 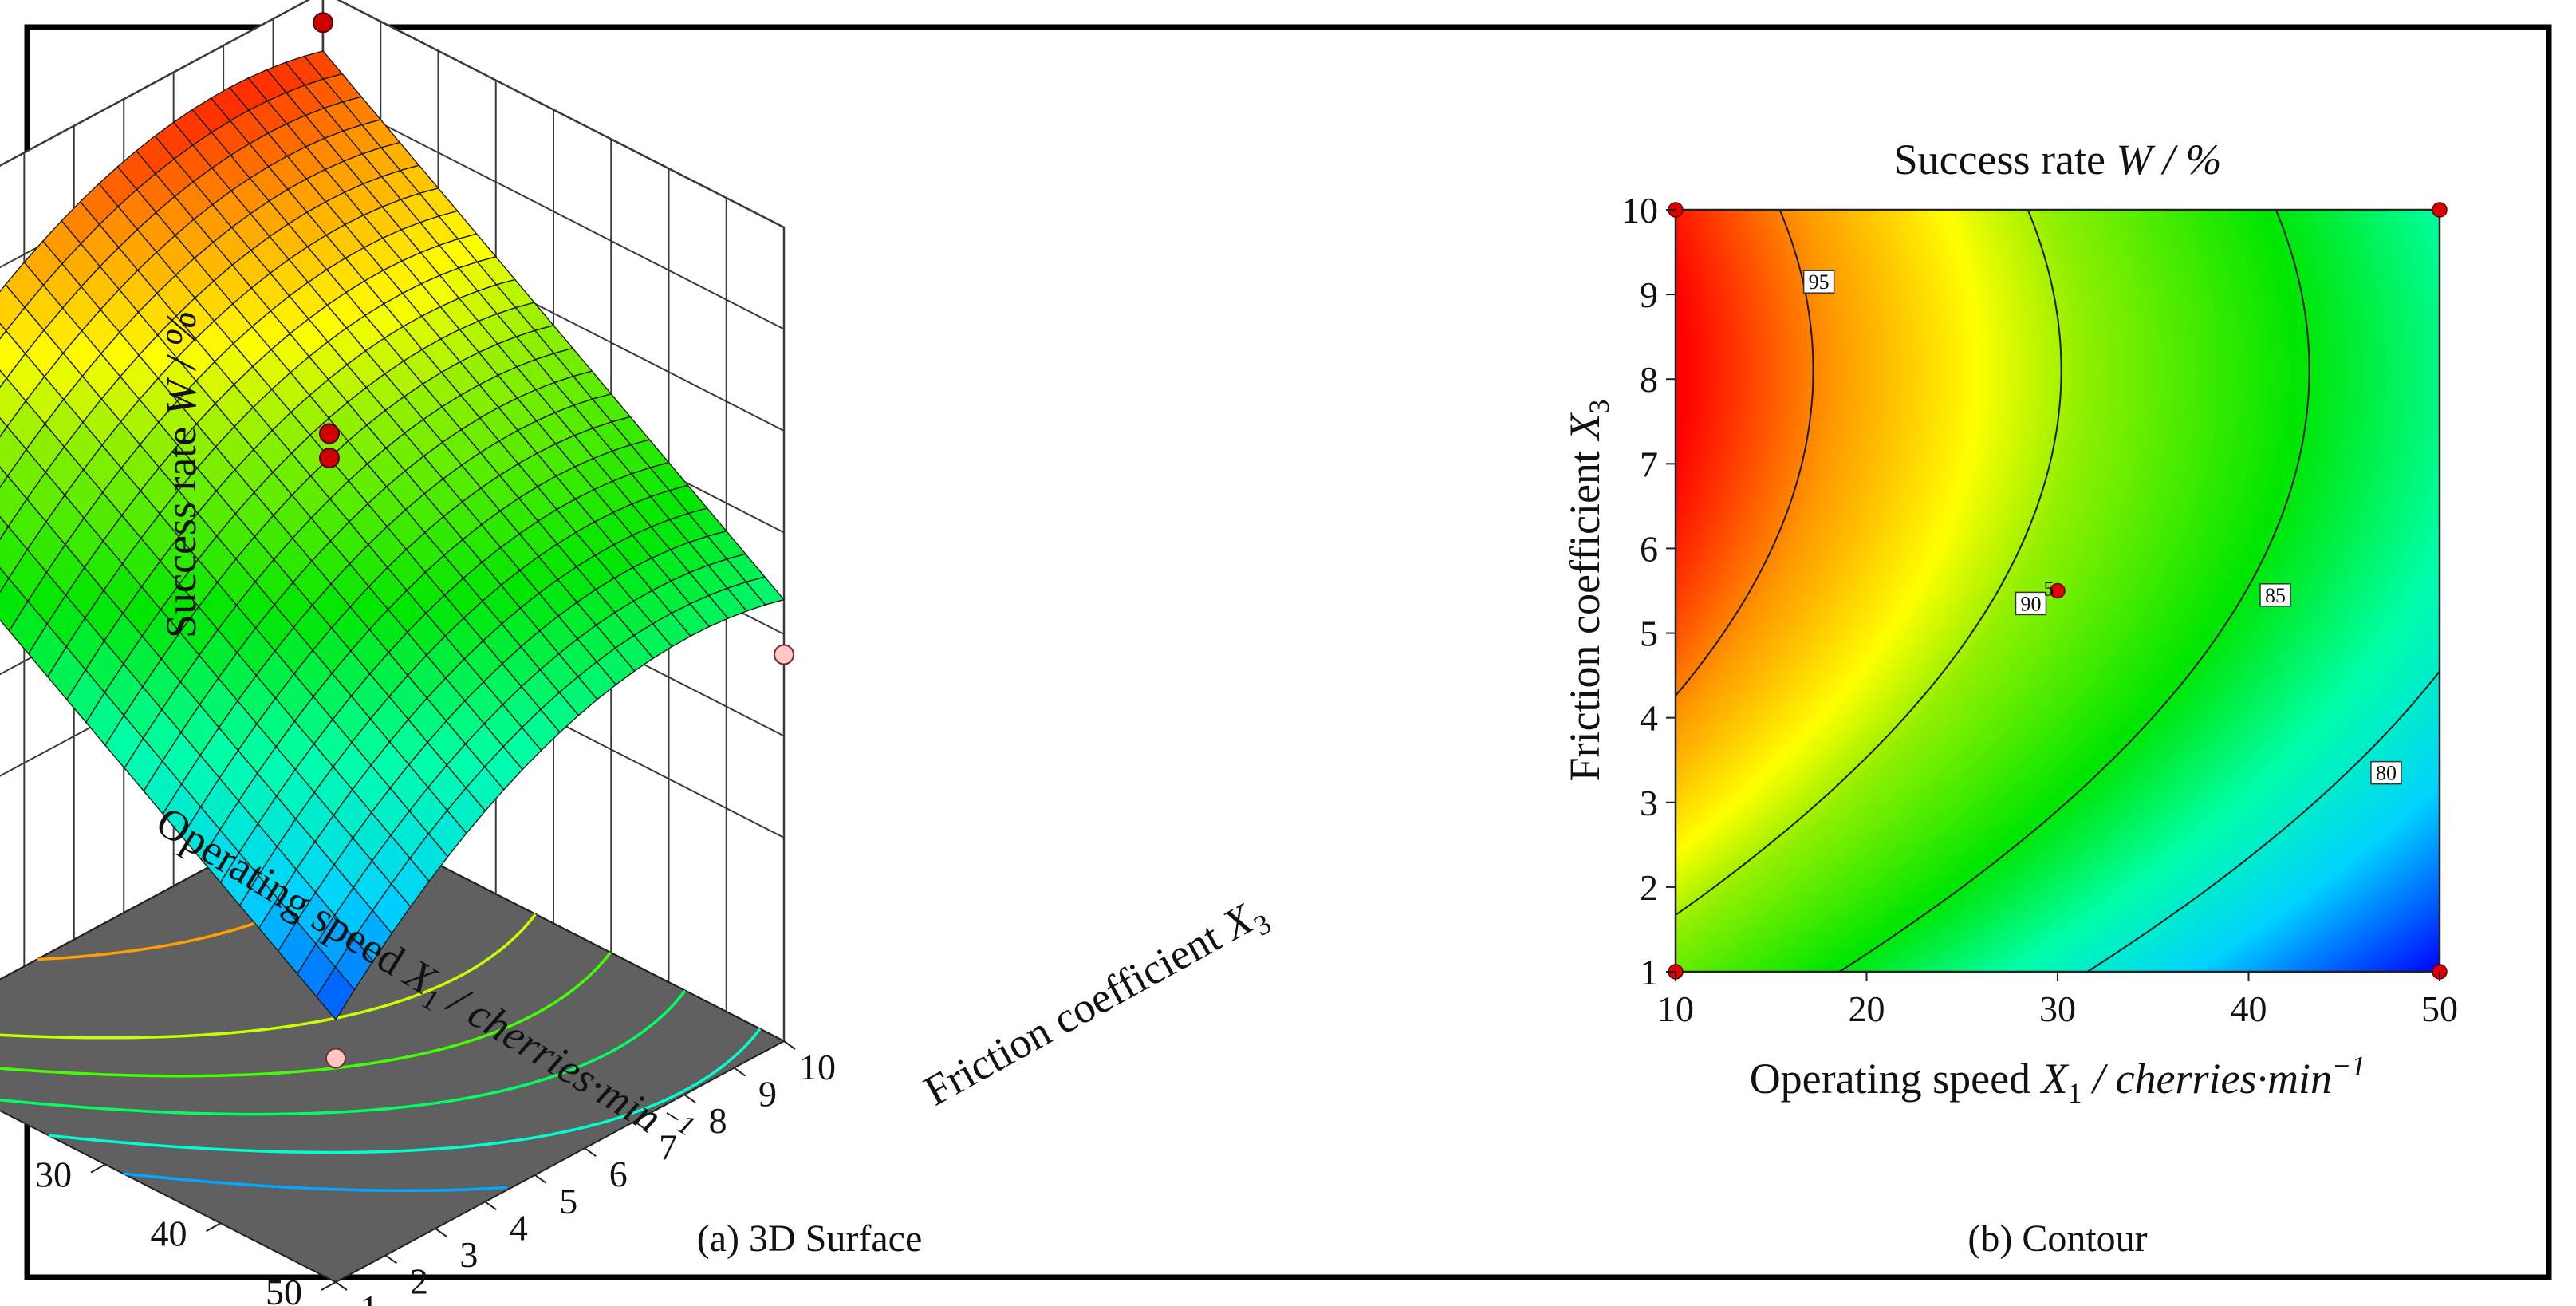 I want to click on contour-ylabel-var: X, so click(x=1585, y=427).